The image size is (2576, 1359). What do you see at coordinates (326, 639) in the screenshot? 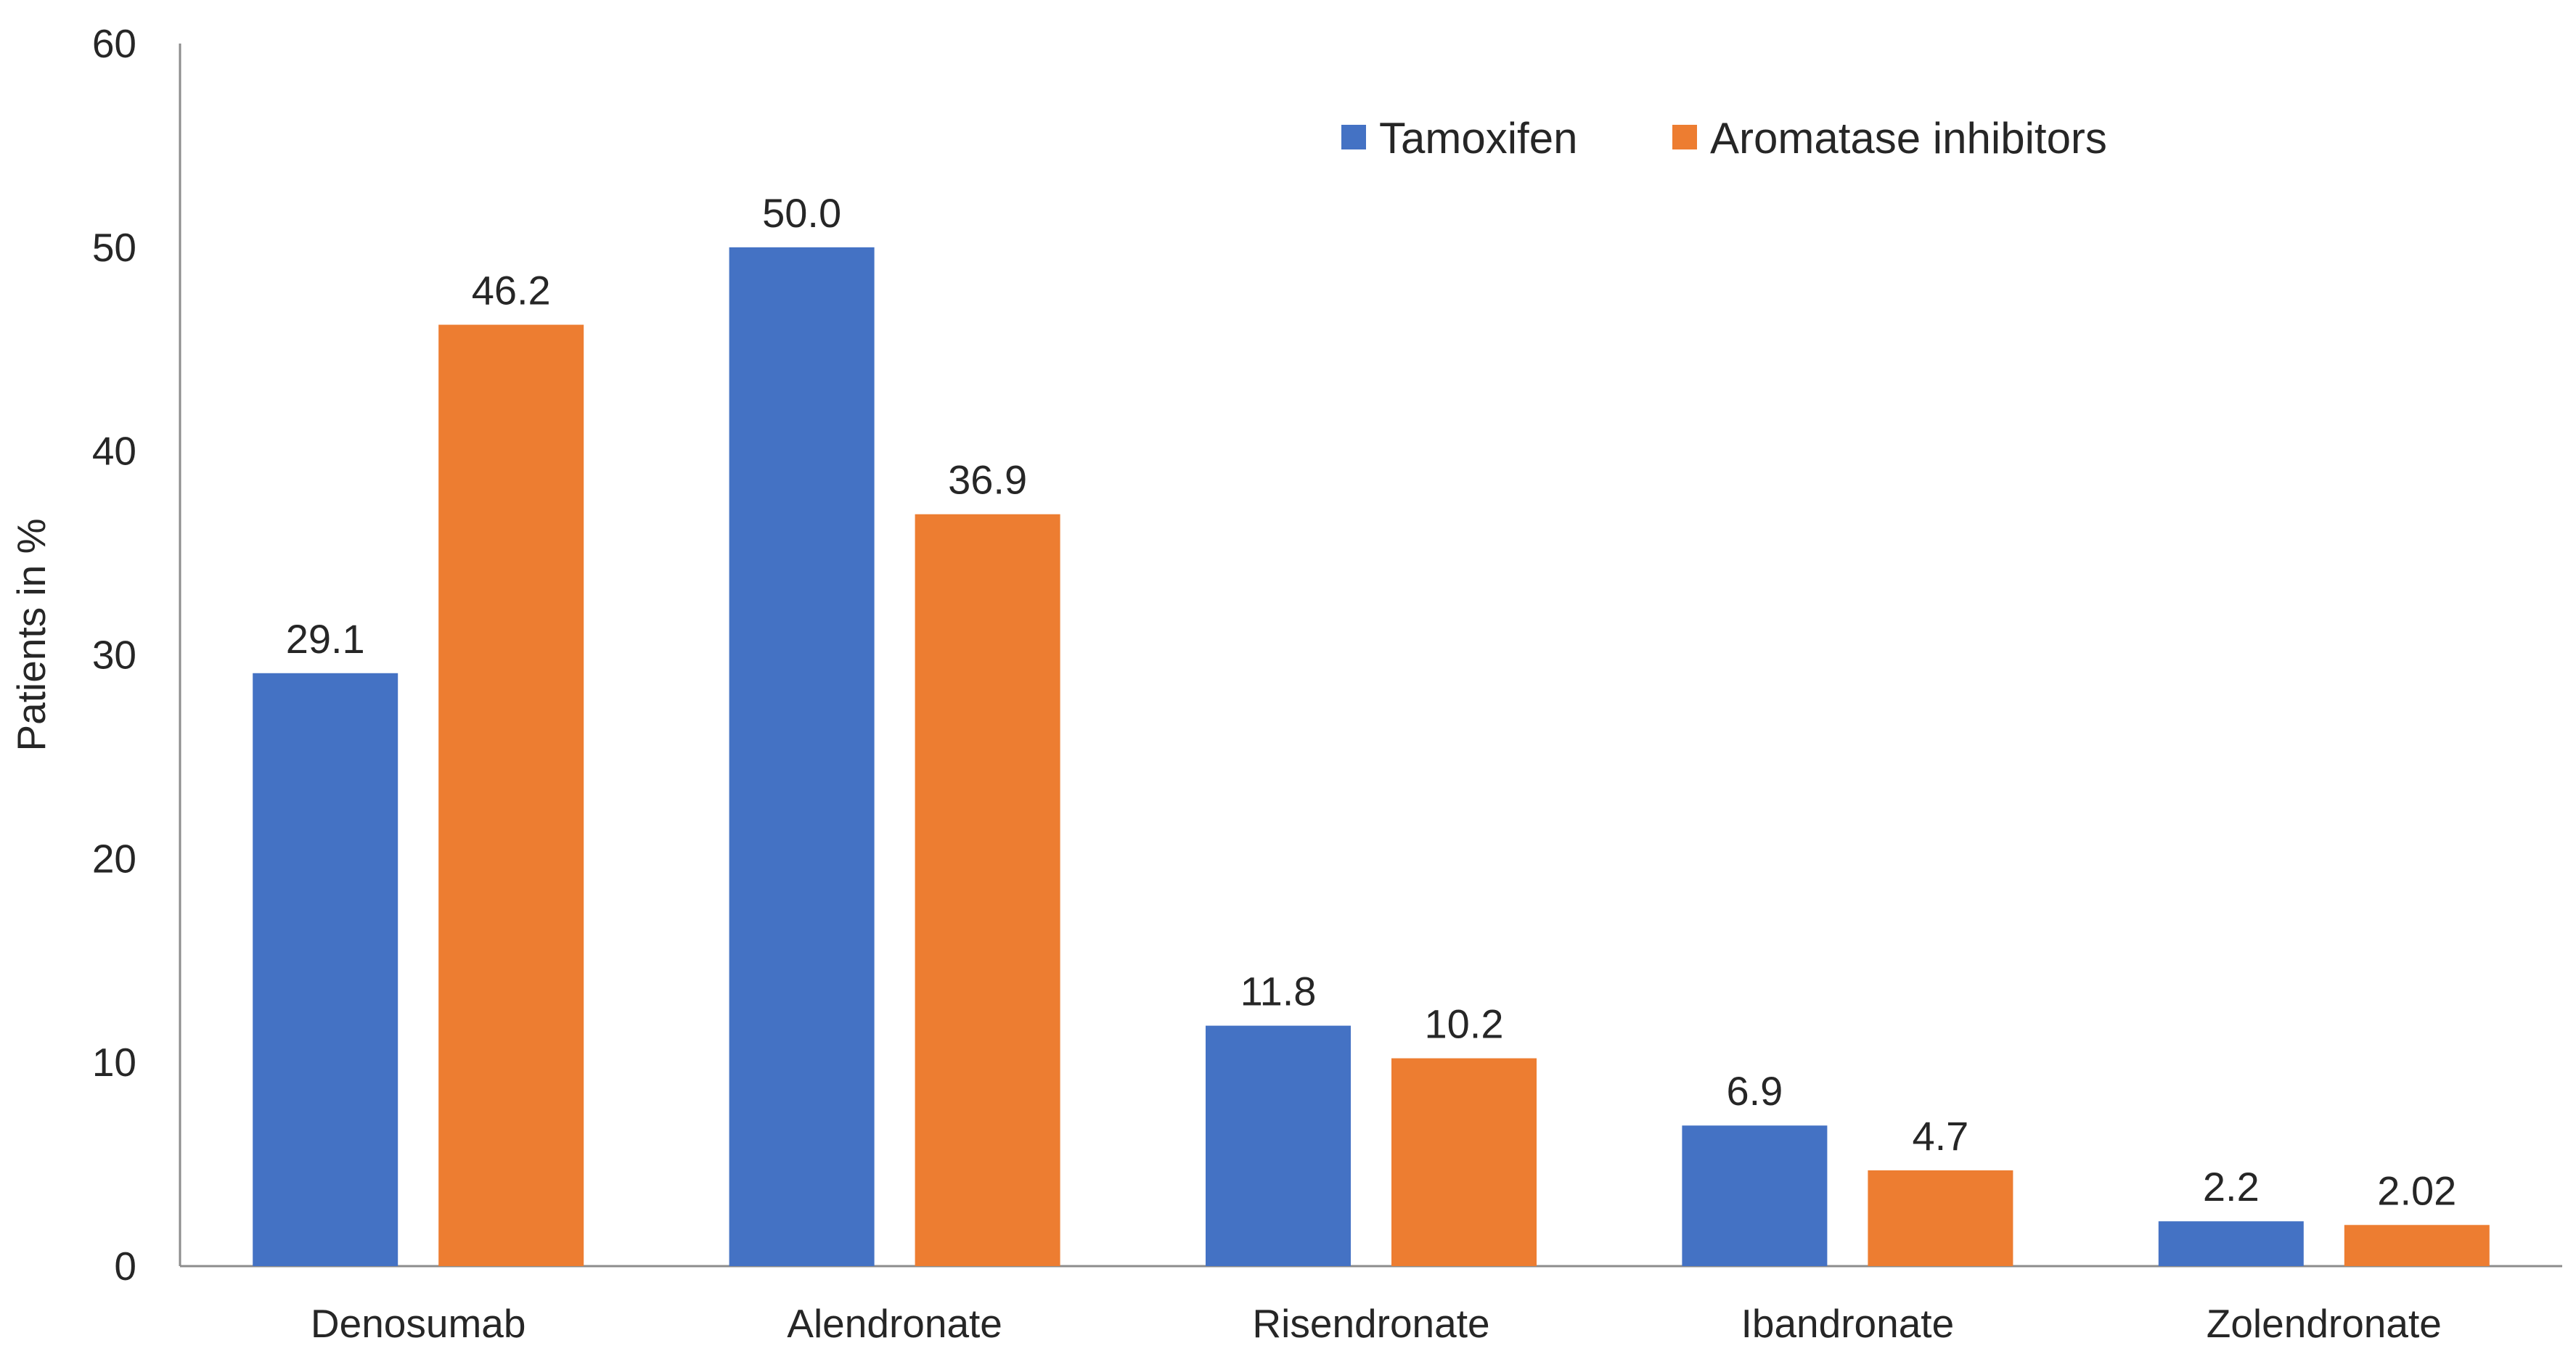
I see `data-label-tamoxifen: 29.1` at bounding box center [326, 639].